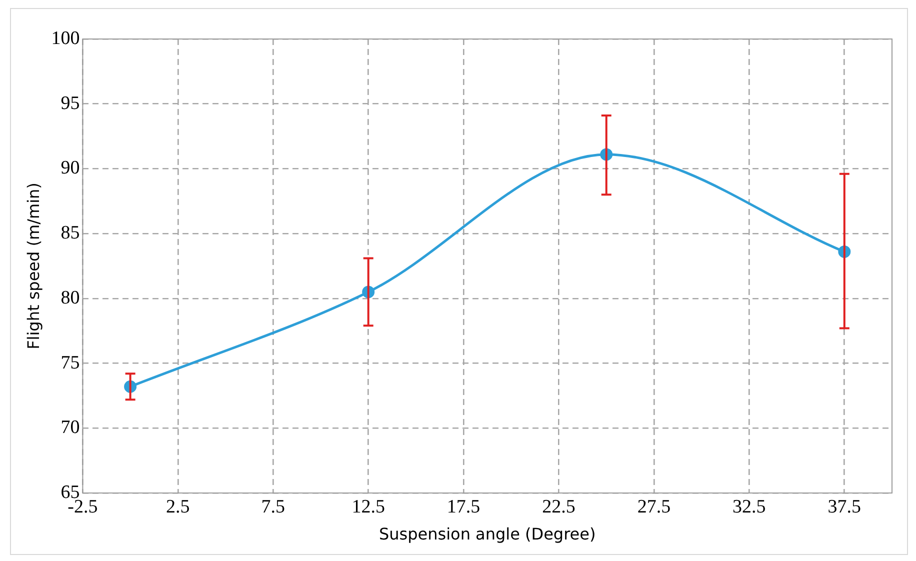  What do you see at coordinates (845, 507) in the screenshot?
I see `x-tick-label: 37.5` at bounding box center [845, 507].